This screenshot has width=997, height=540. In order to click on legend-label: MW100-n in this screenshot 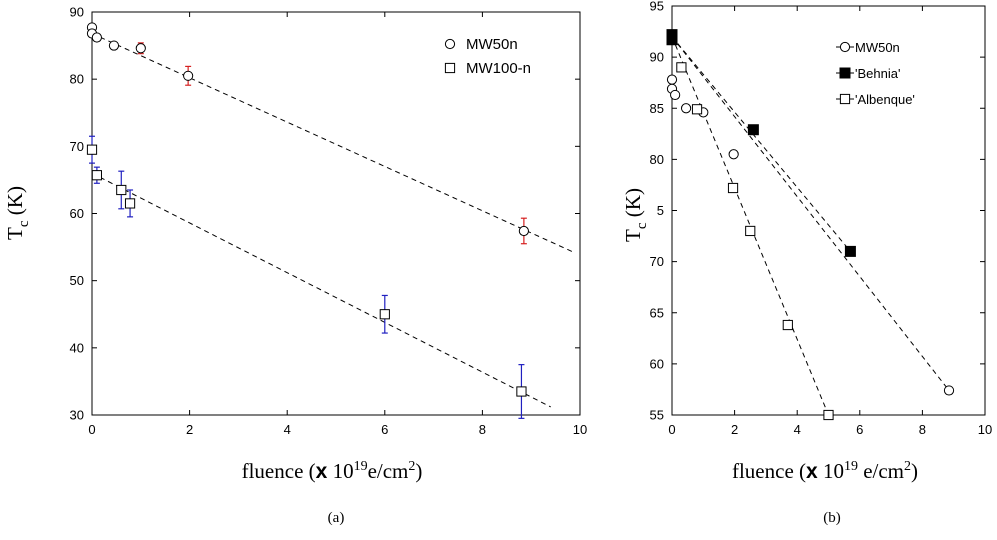, I will do `click(498, 68)`.